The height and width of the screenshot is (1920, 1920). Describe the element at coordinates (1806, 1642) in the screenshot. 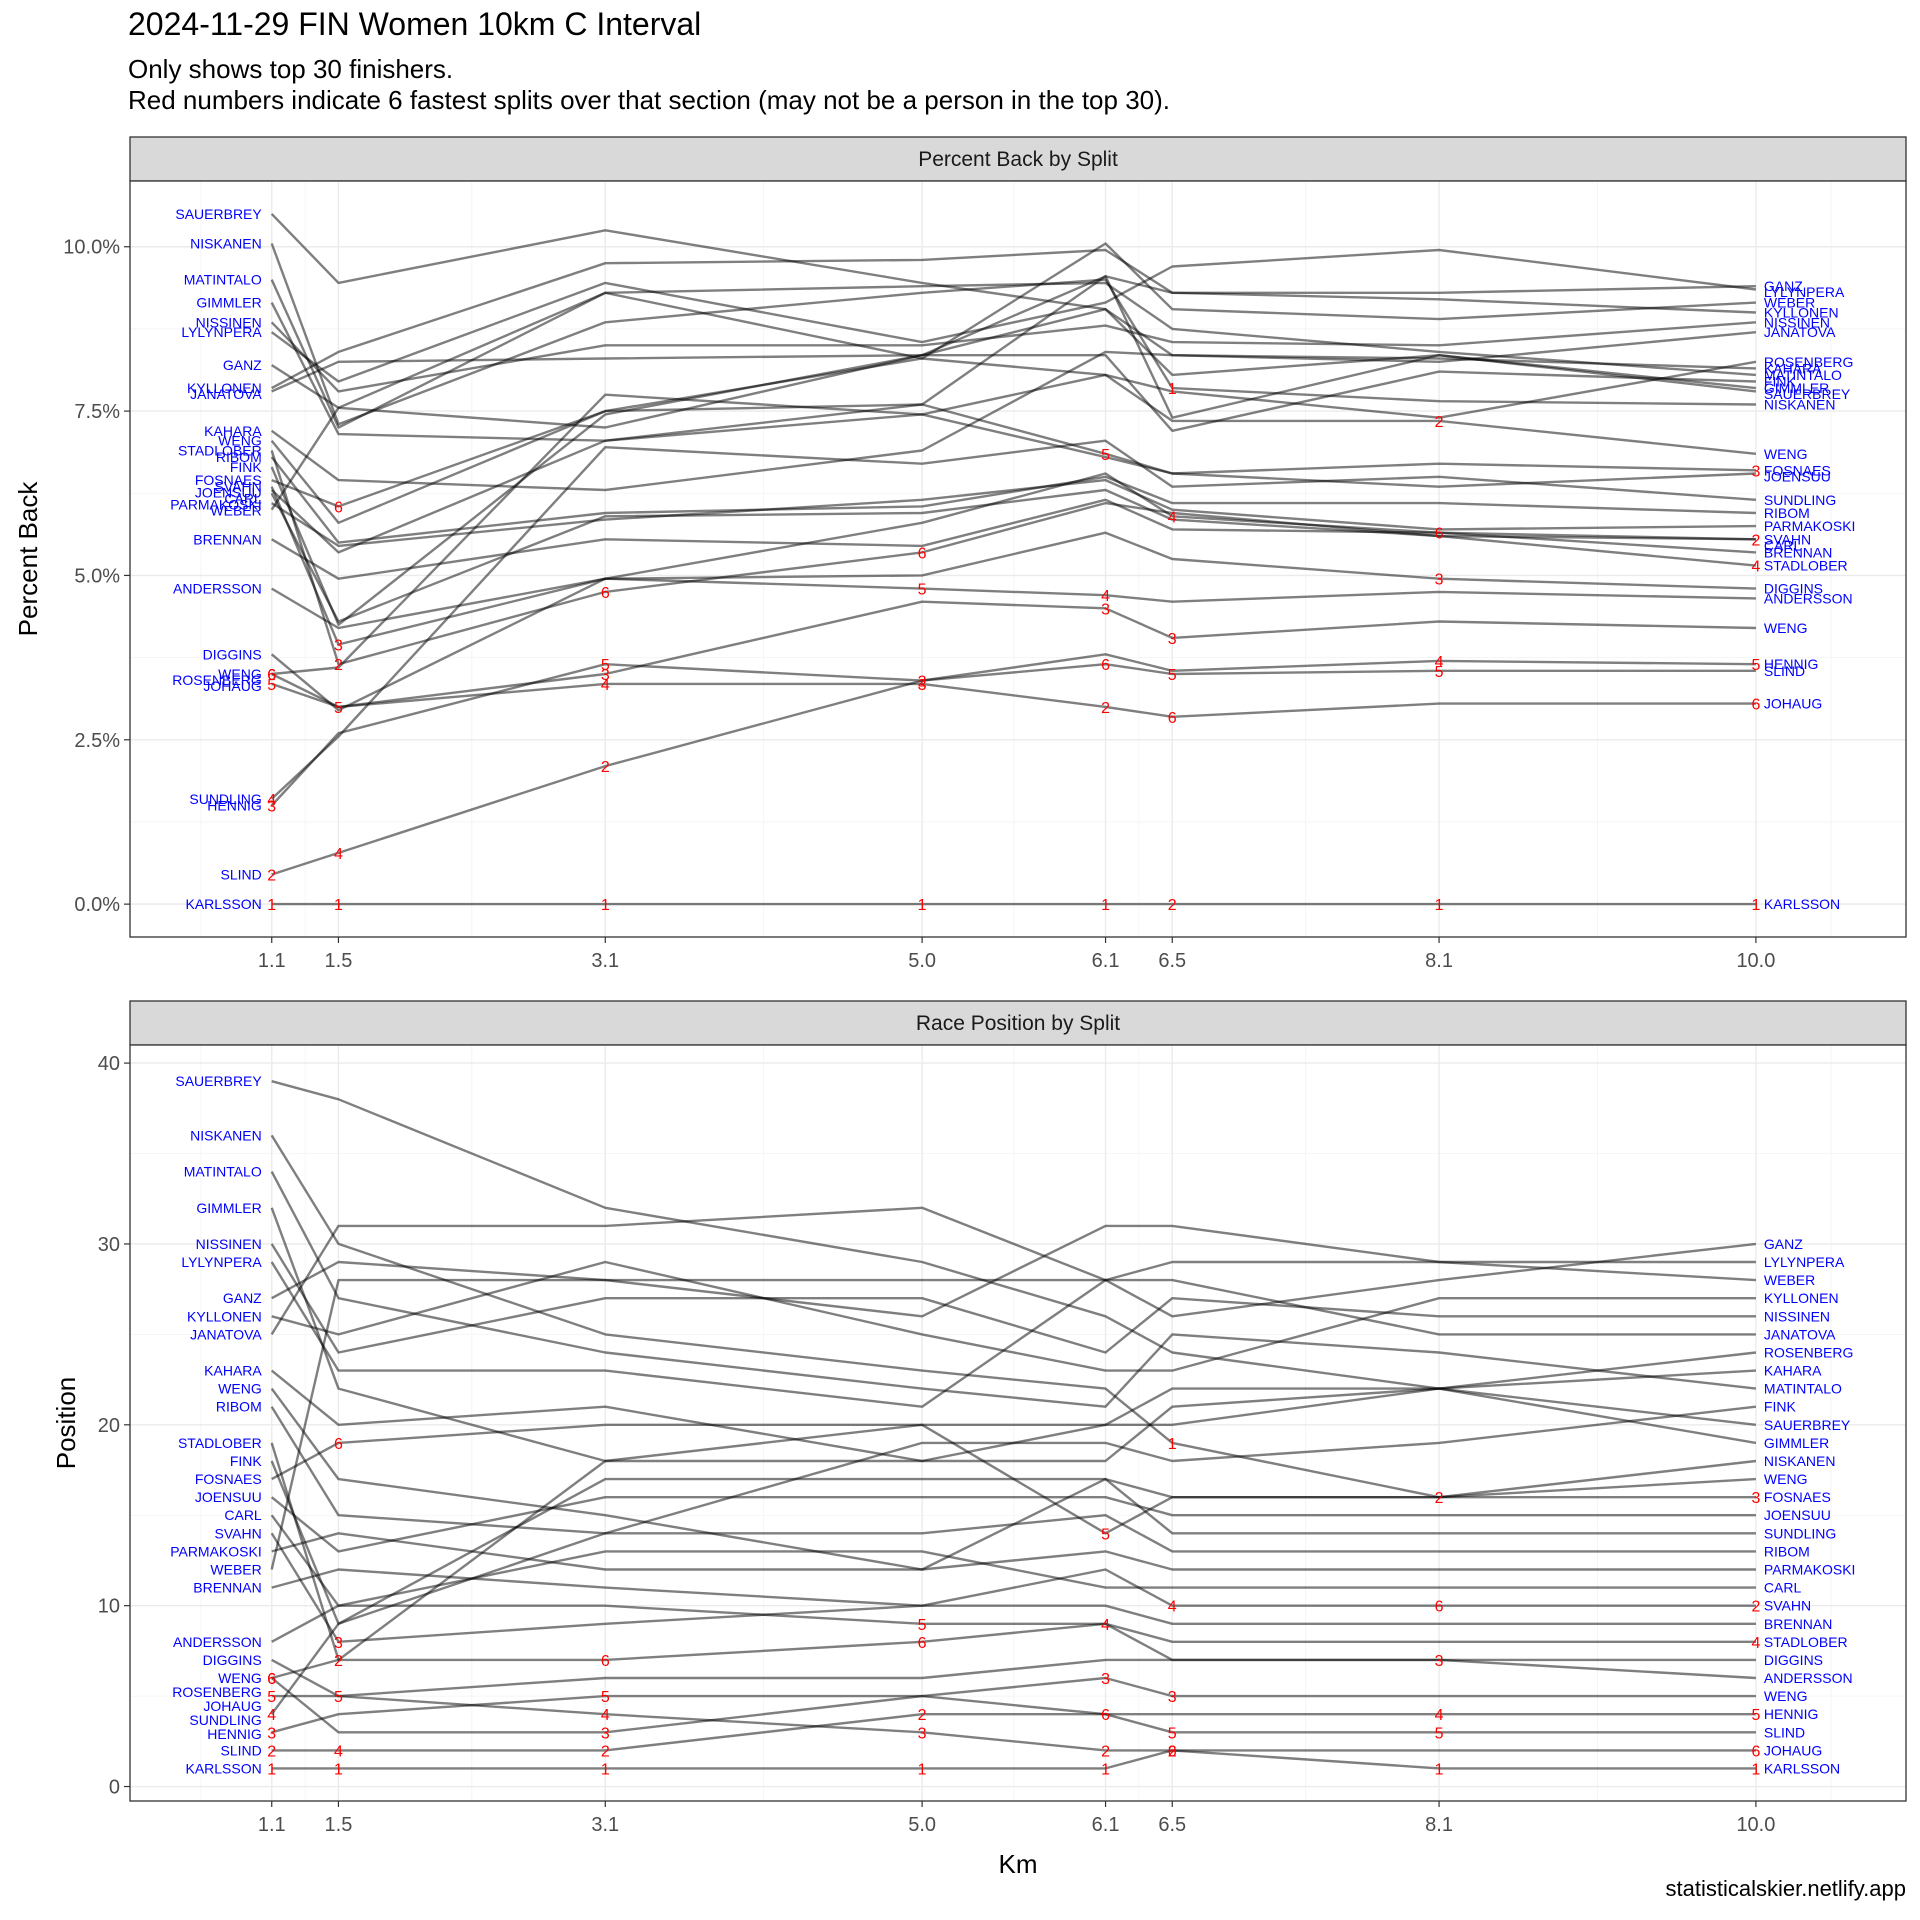

I see `panel2-end-label: STADLOBER` at that location.